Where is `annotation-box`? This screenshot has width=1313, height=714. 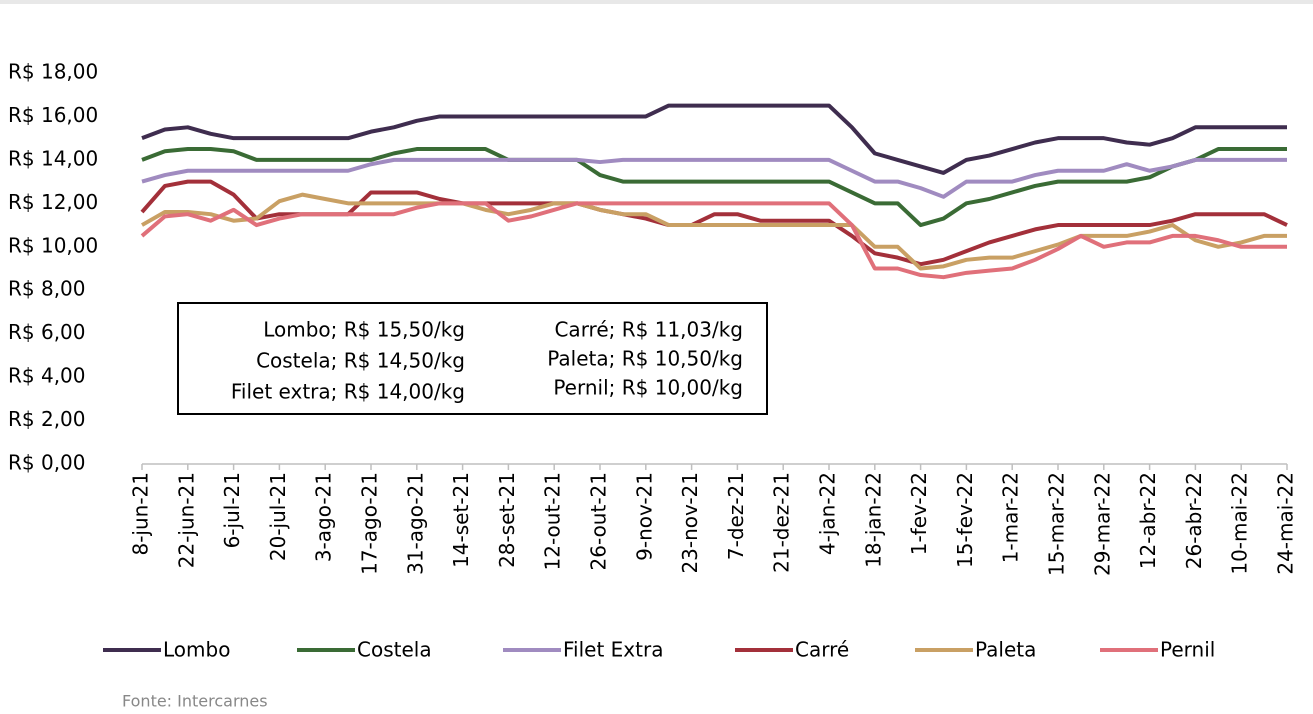 annotation-box is located at coordinates (472, 358).